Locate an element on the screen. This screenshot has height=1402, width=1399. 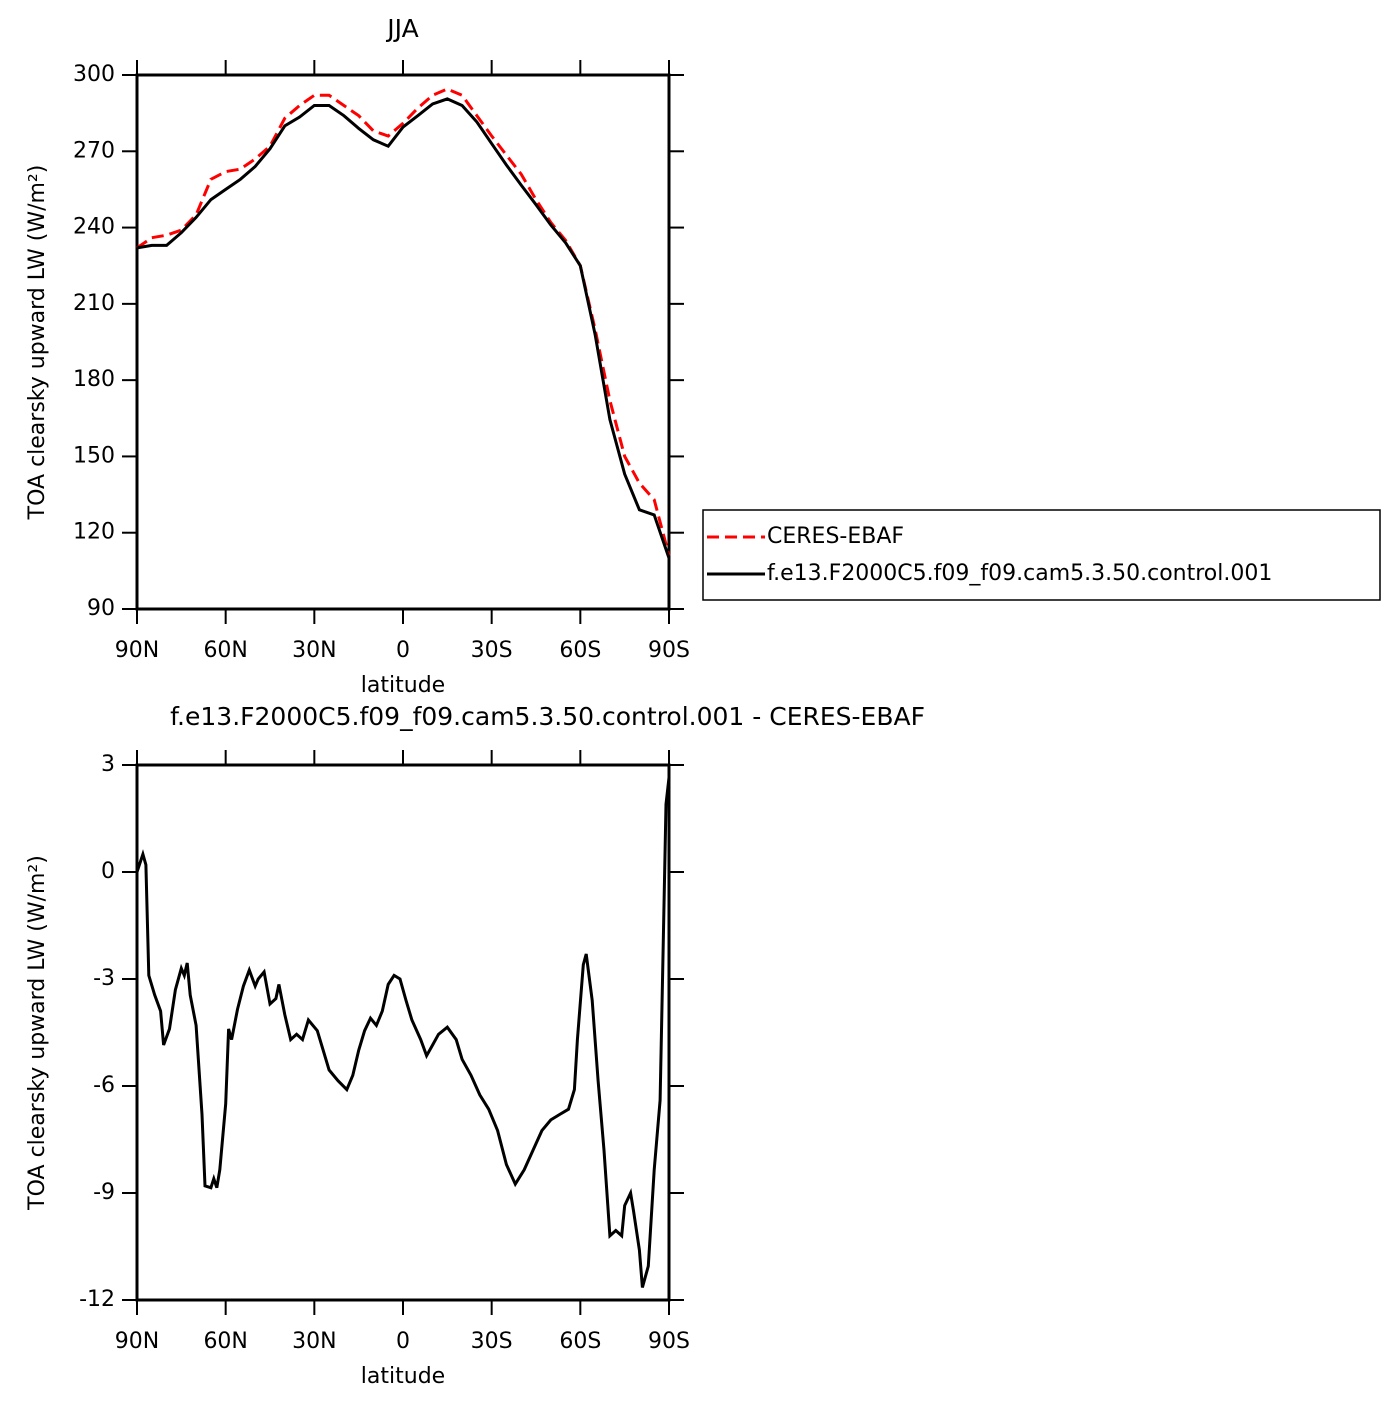
legend-box is located at coordinates (1041, 555).